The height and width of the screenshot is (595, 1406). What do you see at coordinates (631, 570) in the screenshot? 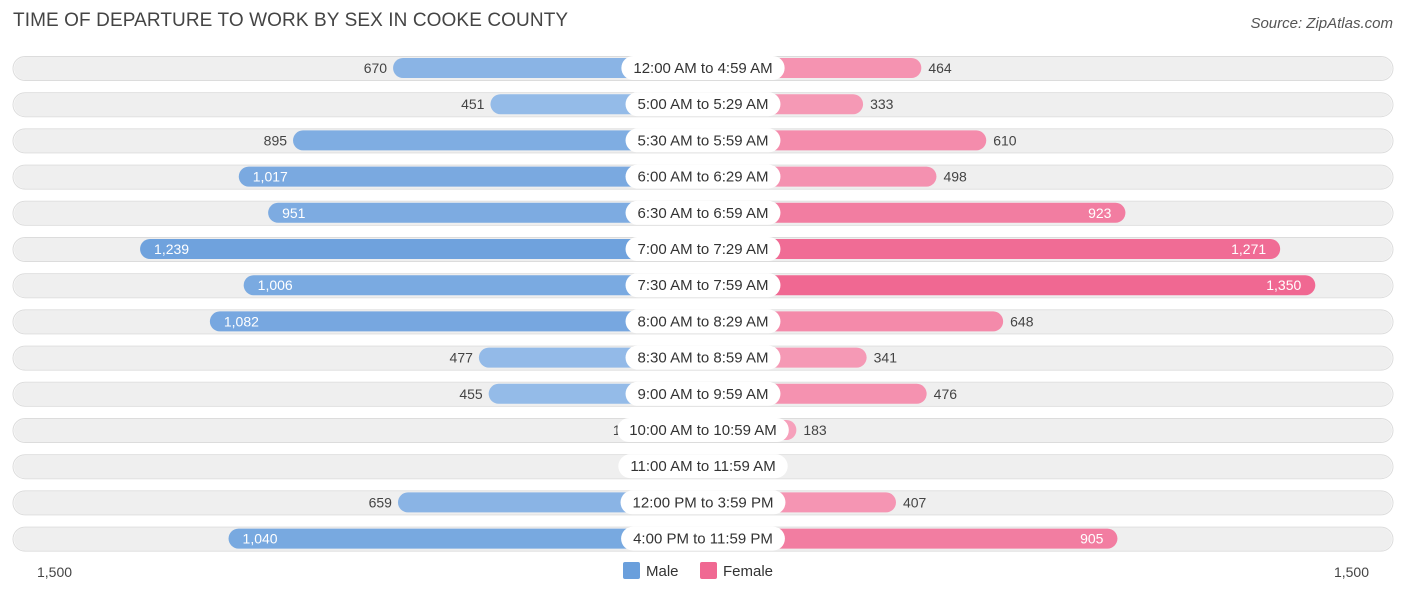
I see `legend-swatch-male` at bounding box center [631, 570].